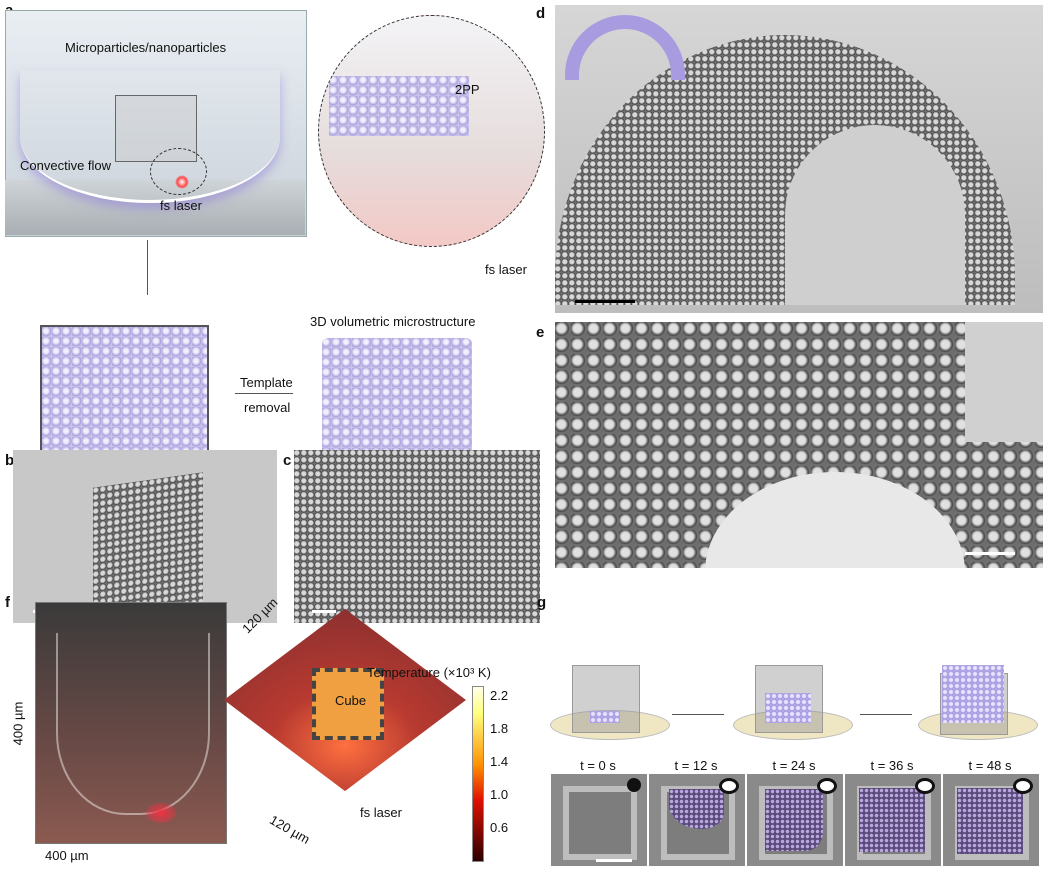 This screenshot has width=1047, height=871. Describe the element at coordinates (795, 820) in the screenshot. I see `microscopy-frame-24s` at that location.